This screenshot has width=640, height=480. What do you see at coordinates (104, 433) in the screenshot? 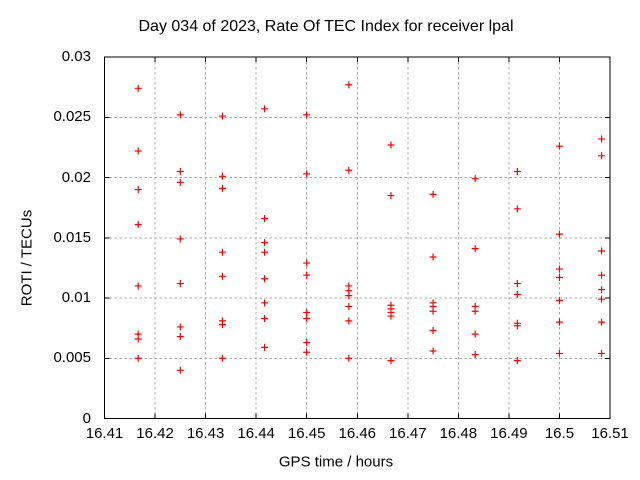
I see `x-tick-label: 16.41` at bounding box center [104, 433].